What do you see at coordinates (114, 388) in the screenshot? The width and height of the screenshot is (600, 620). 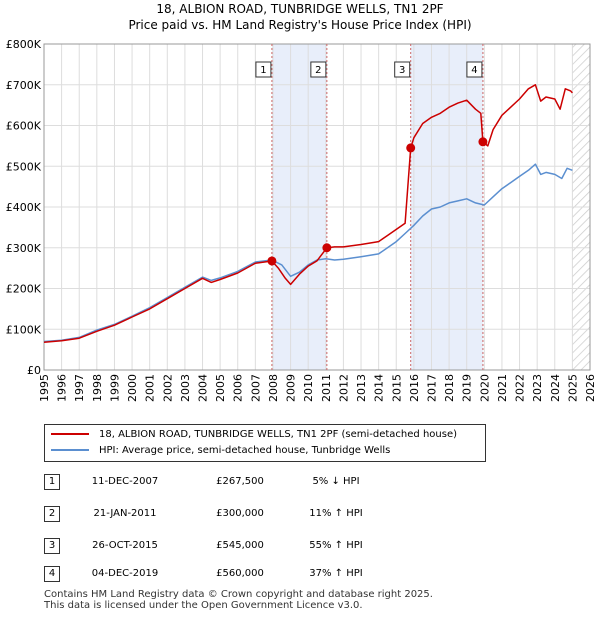 I see `x-tick-label: 1999` at bounding box center [114, 388].